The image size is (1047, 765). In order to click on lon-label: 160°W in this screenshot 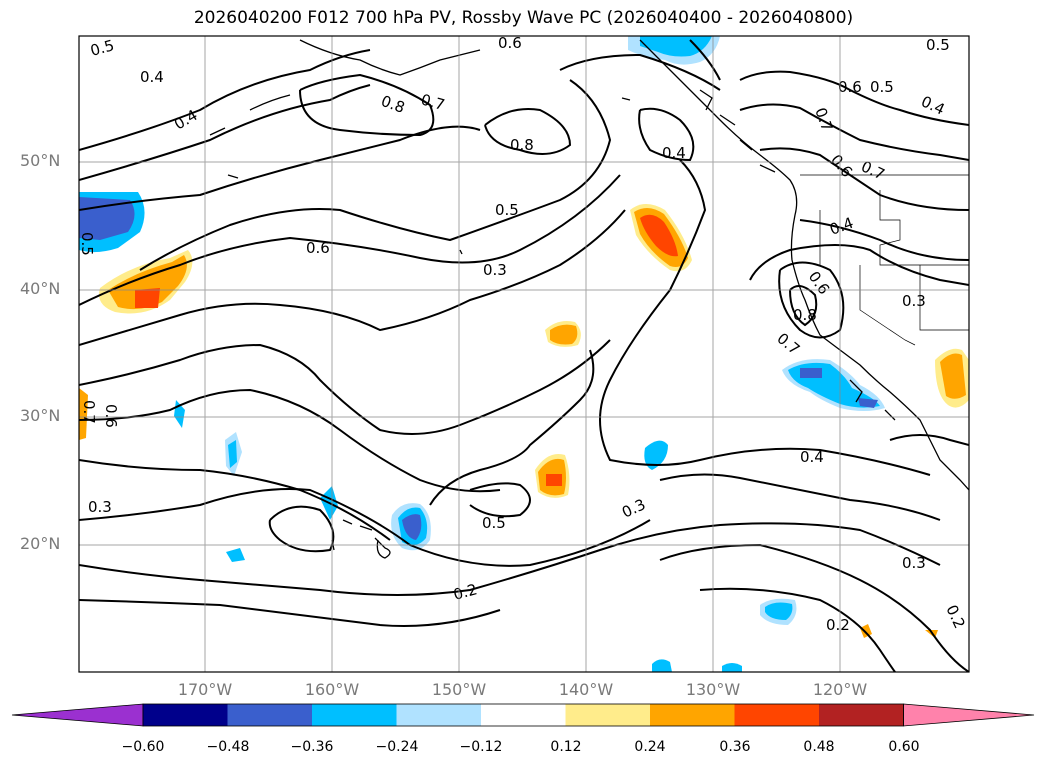, I will do `click(332, 689)`.